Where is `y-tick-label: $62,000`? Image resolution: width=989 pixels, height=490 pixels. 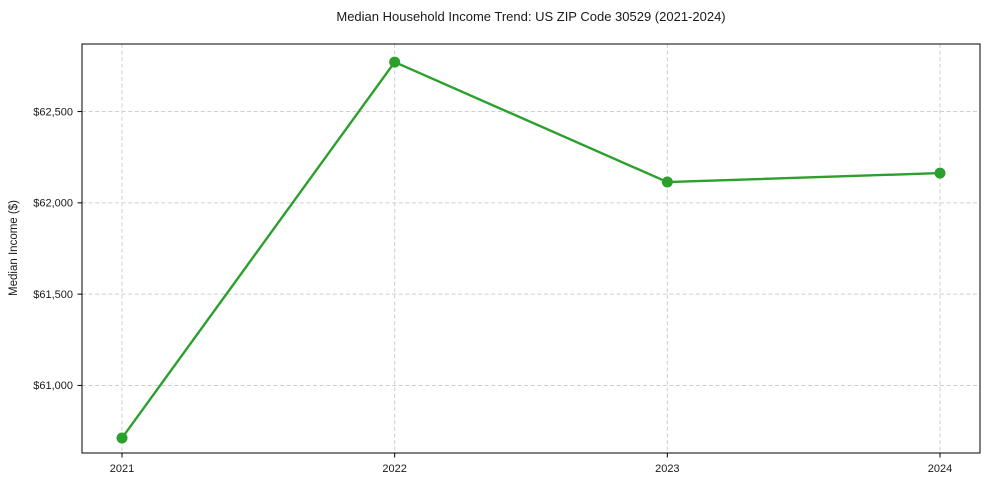
y-tick-label: $62,000 is located at coordinates (53, 204).